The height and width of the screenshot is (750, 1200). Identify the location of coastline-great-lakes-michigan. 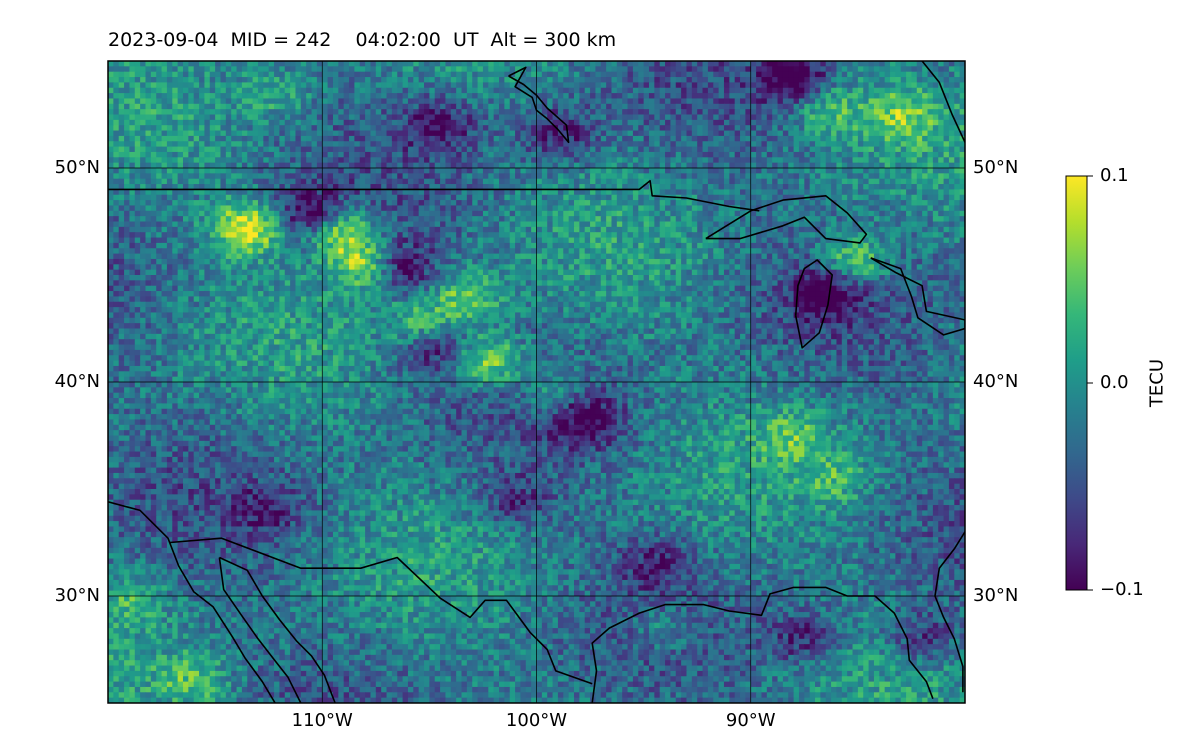
(814, 304).